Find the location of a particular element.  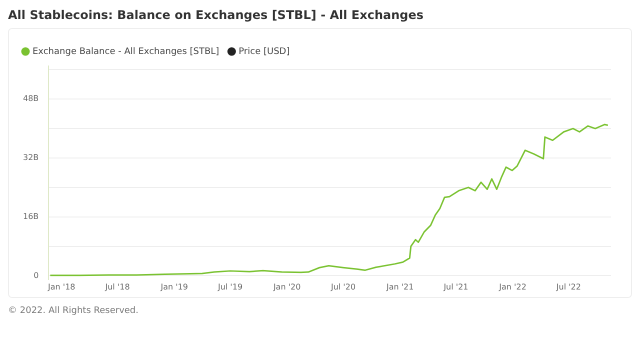

x-tick-label: Jan '19 is located at coordinates (174, 287).